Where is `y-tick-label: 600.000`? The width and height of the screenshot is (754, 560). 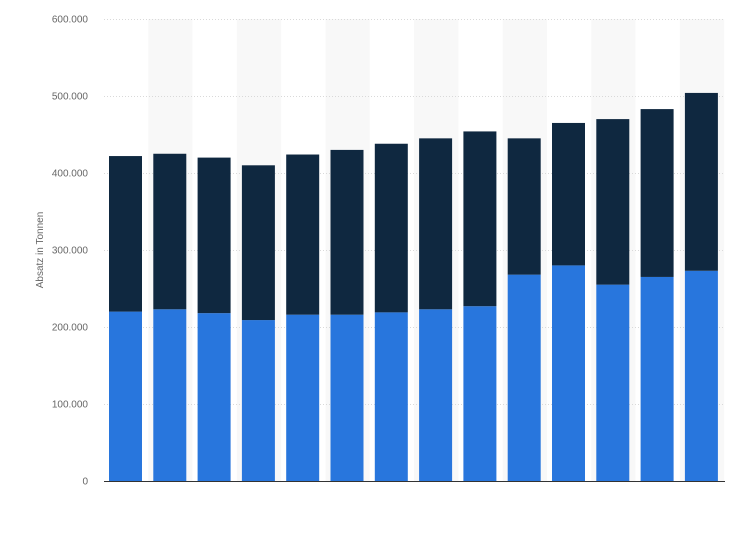
y-tick-label: 600.000 is located at coordinates (70, 20).